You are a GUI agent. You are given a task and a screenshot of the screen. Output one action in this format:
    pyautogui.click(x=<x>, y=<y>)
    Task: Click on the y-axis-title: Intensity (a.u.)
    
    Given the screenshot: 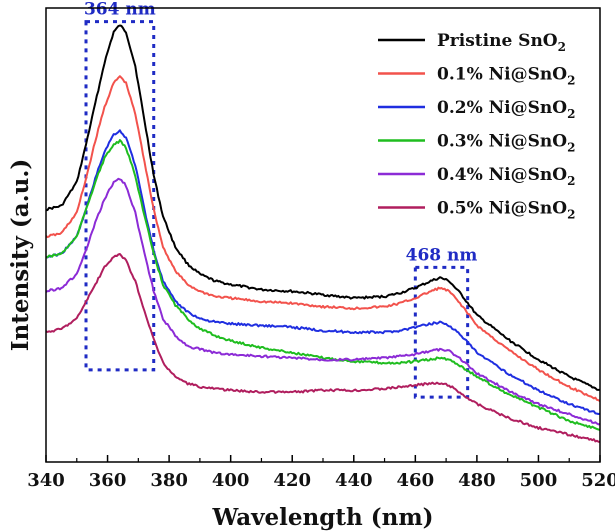 What is the action you would take?
    pyautogui.click(x=20, y=255)
    